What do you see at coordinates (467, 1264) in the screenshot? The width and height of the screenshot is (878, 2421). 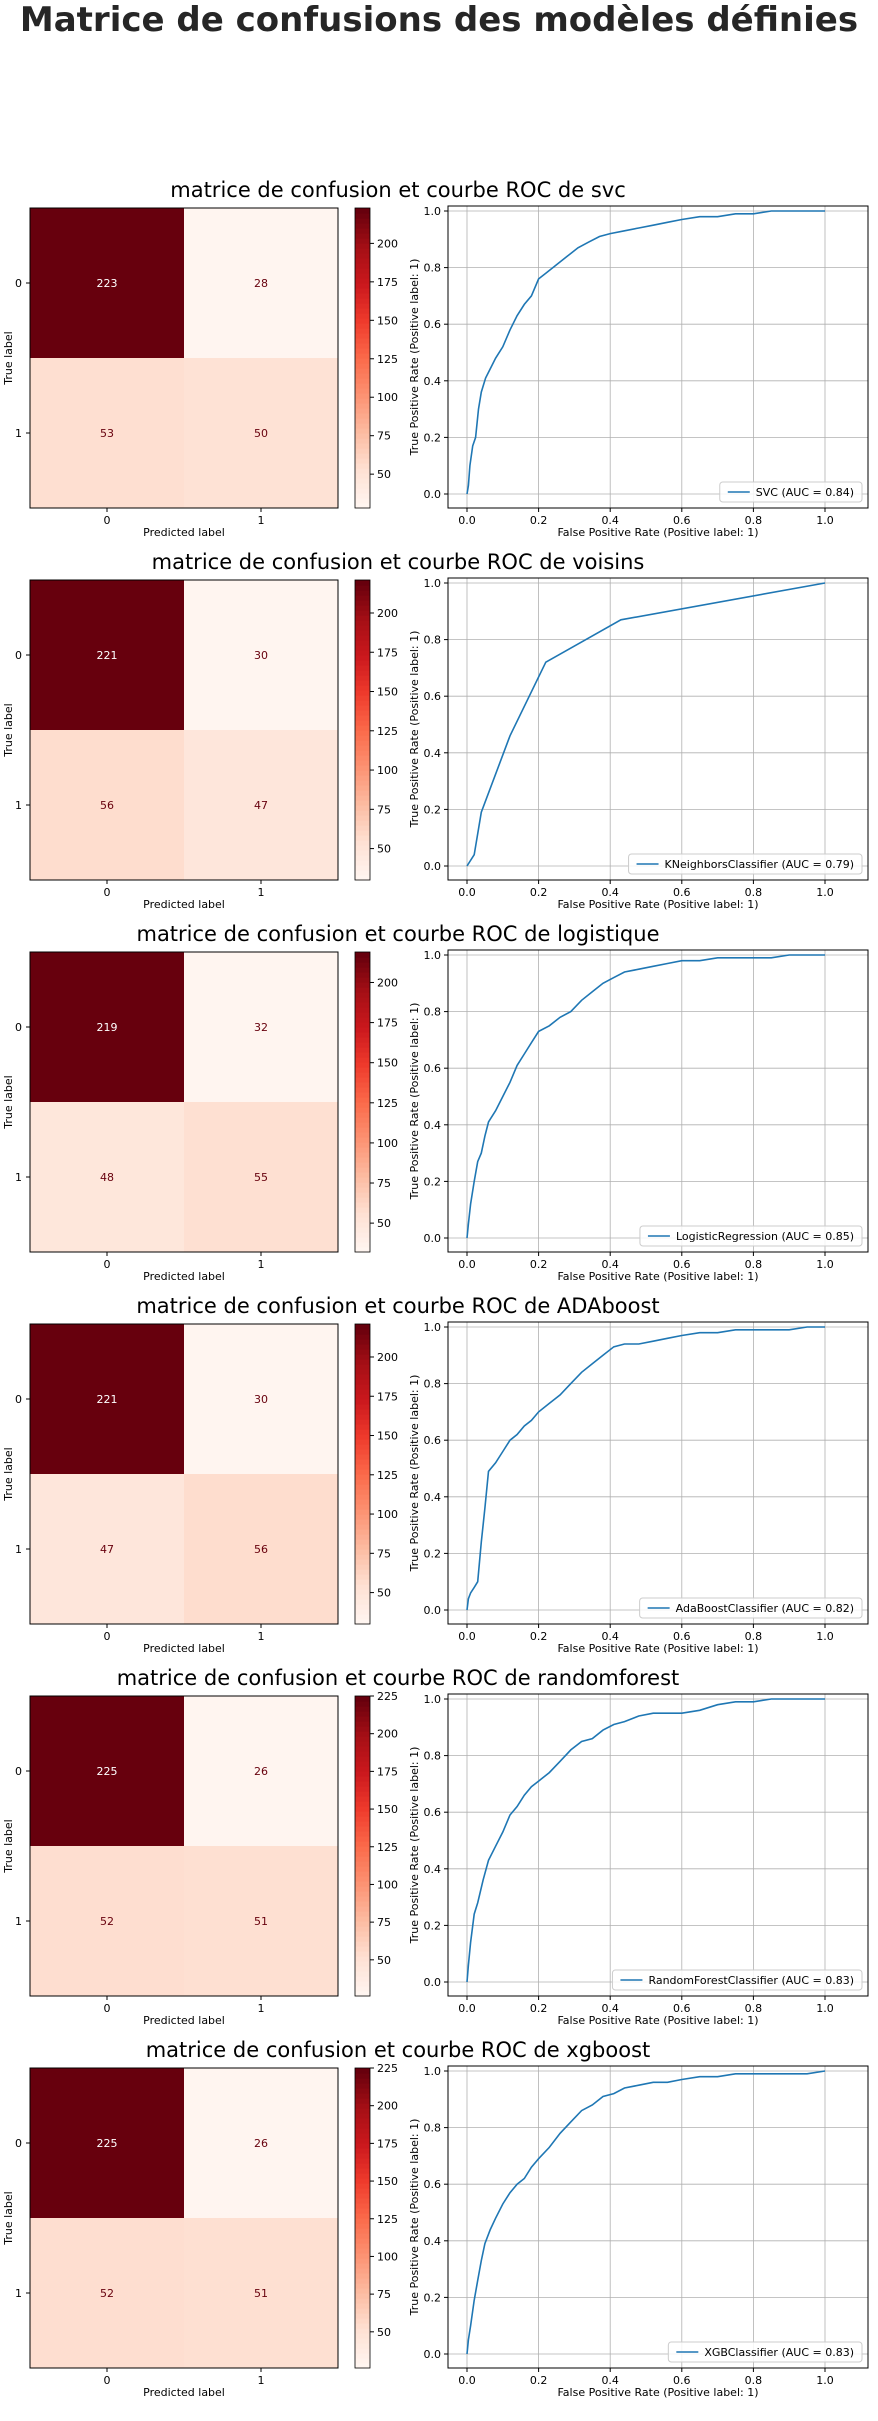 I see `roc-x-tick-label: 0.0` at bounding box center [467, 1264].